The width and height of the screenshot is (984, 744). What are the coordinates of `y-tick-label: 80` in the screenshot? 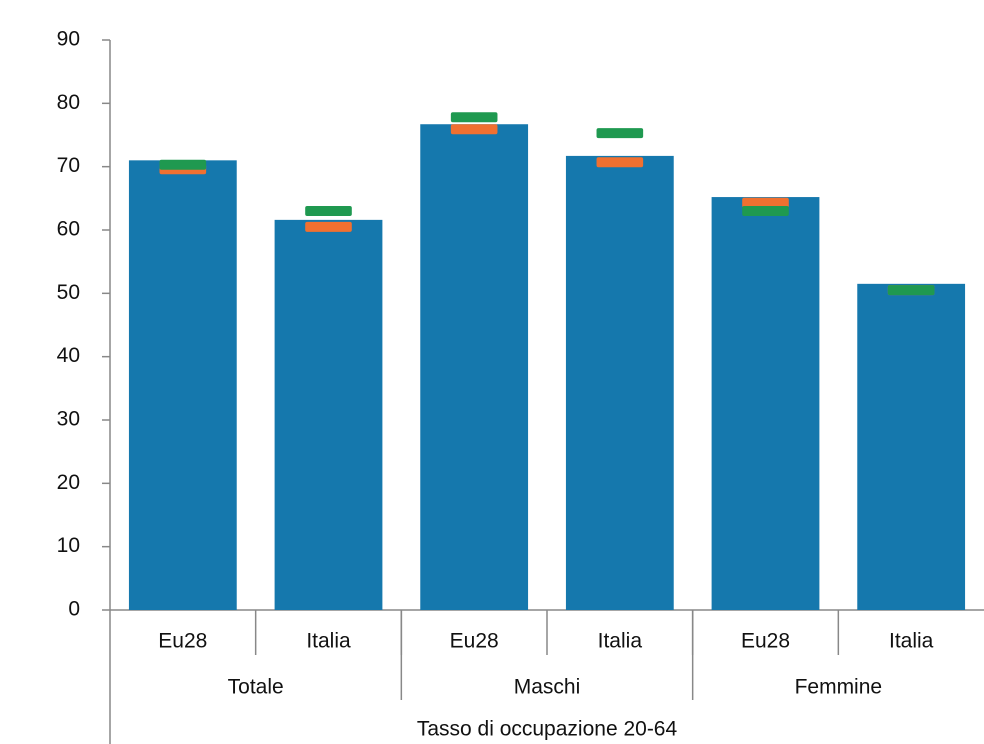 It's located at (68, 102).